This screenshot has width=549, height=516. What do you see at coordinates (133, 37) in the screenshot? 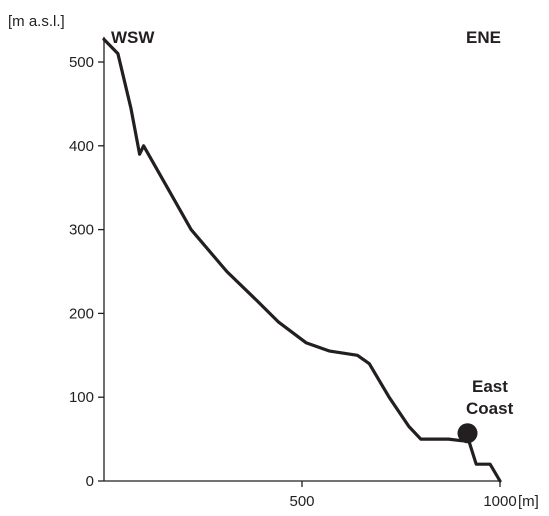
I see `direction-label-wsw: WSW` at bounding box center [133, 37].